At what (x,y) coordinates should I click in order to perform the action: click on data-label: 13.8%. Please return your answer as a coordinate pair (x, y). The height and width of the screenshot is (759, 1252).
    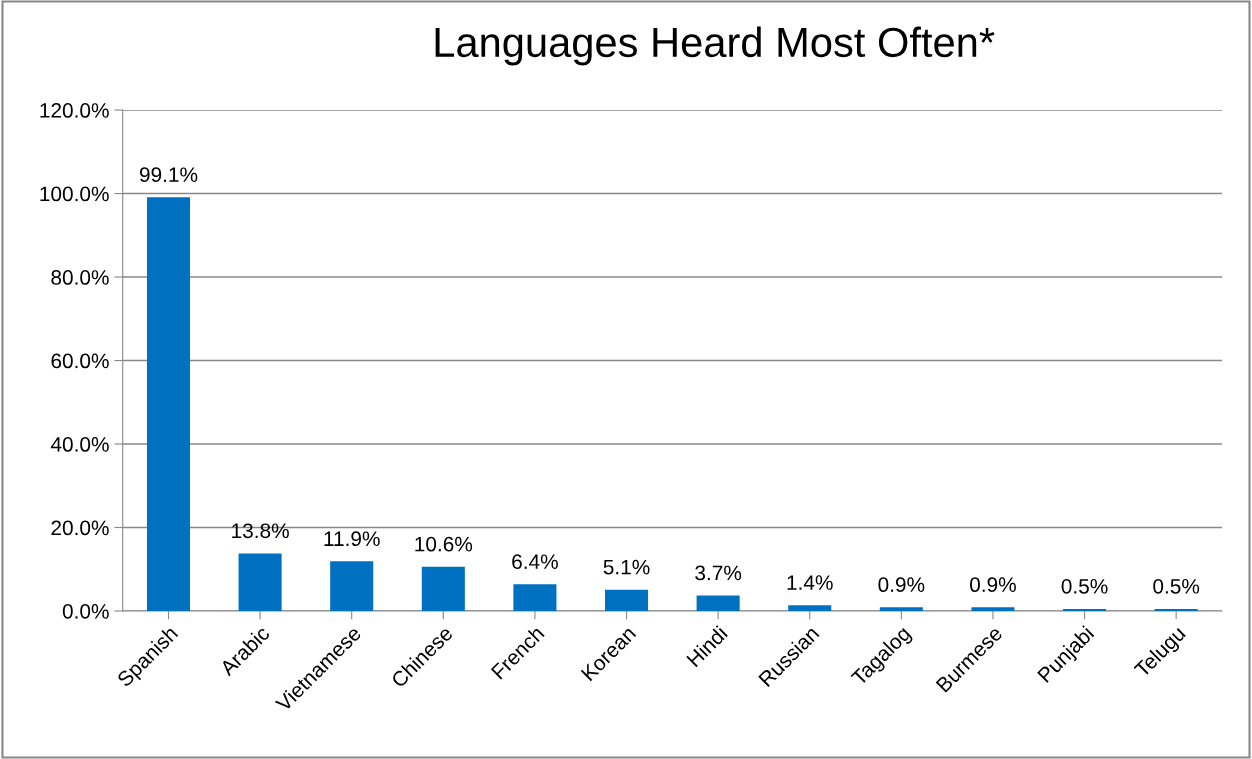
    Looking at the image, I should click on (260, 531).